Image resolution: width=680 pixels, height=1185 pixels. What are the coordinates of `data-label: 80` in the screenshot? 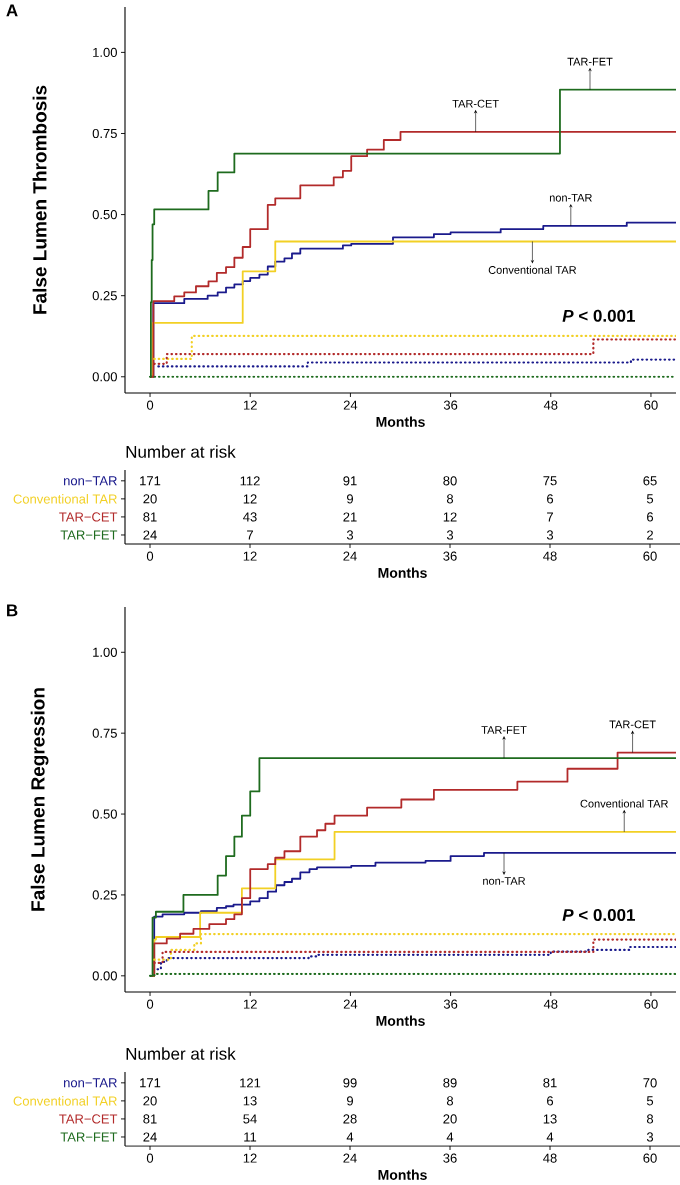 It's located at (450, 481).